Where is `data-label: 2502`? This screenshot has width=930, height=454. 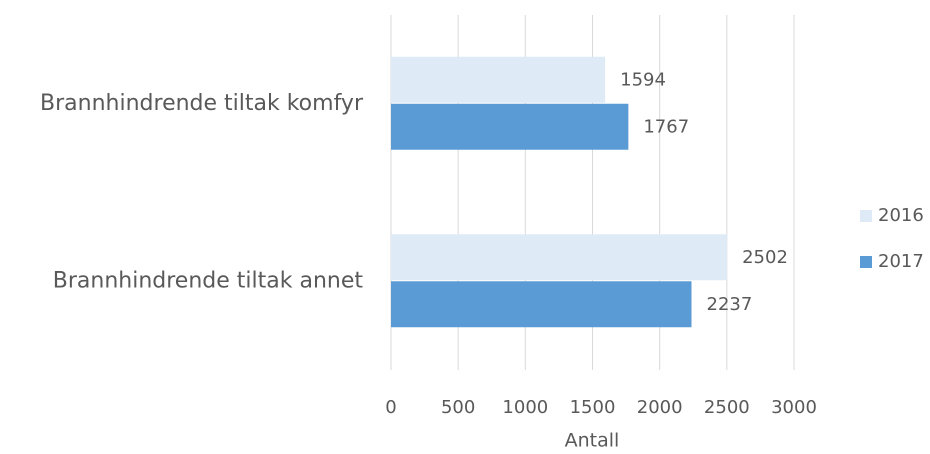
data-label: 2502 is located at coordinates (765, 257).